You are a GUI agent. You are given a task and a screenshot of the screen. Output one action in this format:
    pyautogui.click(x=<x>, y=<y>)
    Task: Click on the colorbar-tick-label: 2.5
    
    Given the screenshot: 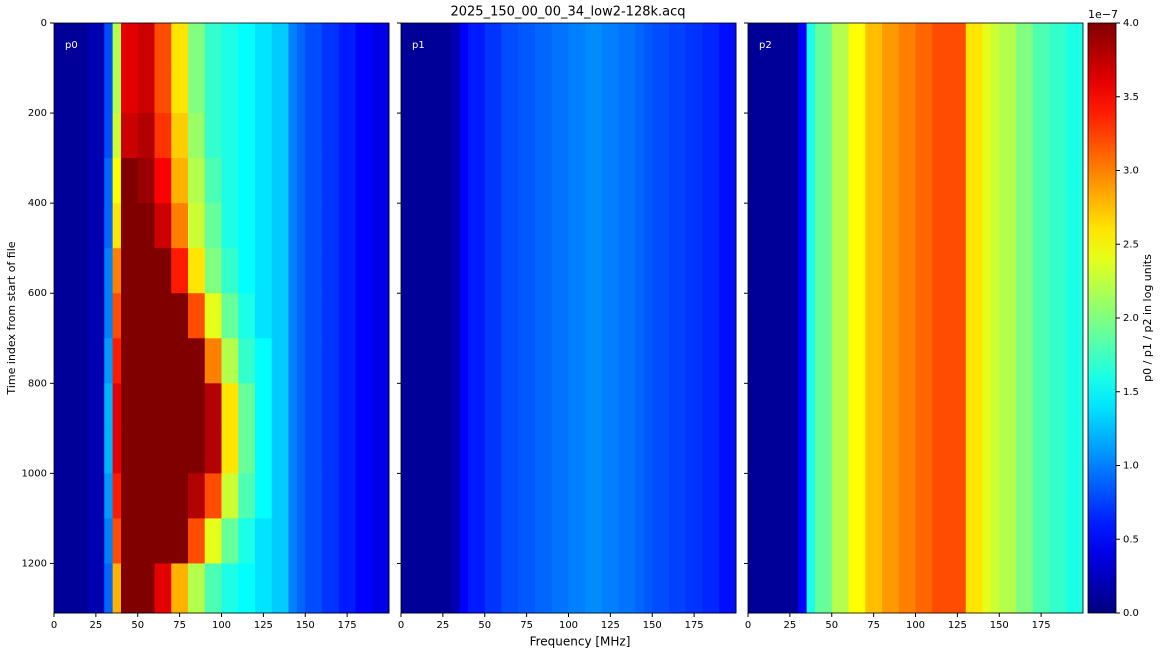 What is the action you would take?
    pyautogui.click(x=1131, y=244)
    